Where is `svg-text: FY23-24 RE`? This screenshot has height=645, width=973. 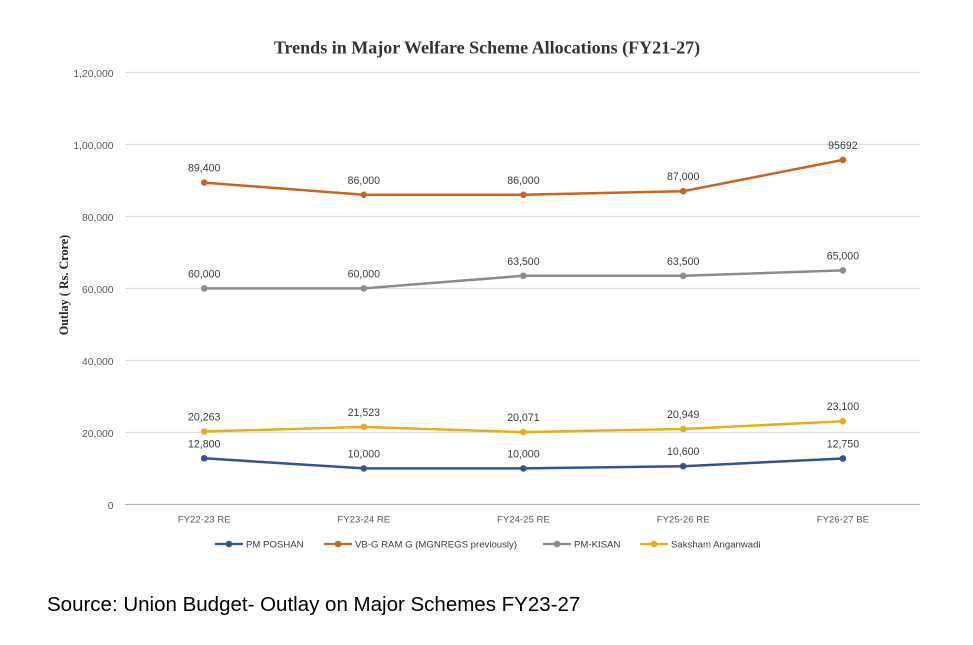
svg-text: FY23-24 RE is located at coordinates (363, 520).